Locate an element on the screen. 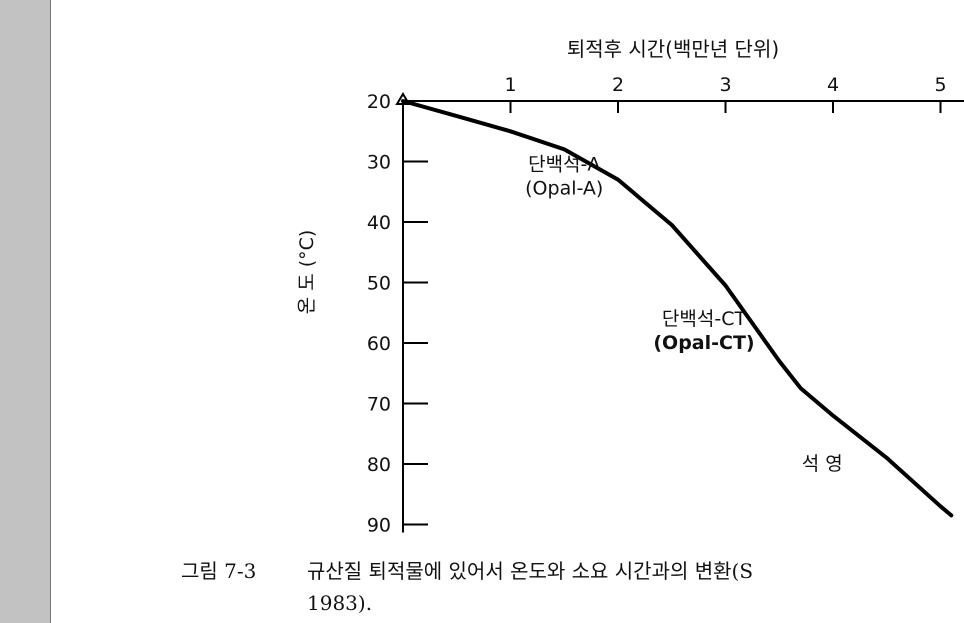 This screenshot has height=623, width=964. x-tick-label: 2 is located at coordinates (618, 85).